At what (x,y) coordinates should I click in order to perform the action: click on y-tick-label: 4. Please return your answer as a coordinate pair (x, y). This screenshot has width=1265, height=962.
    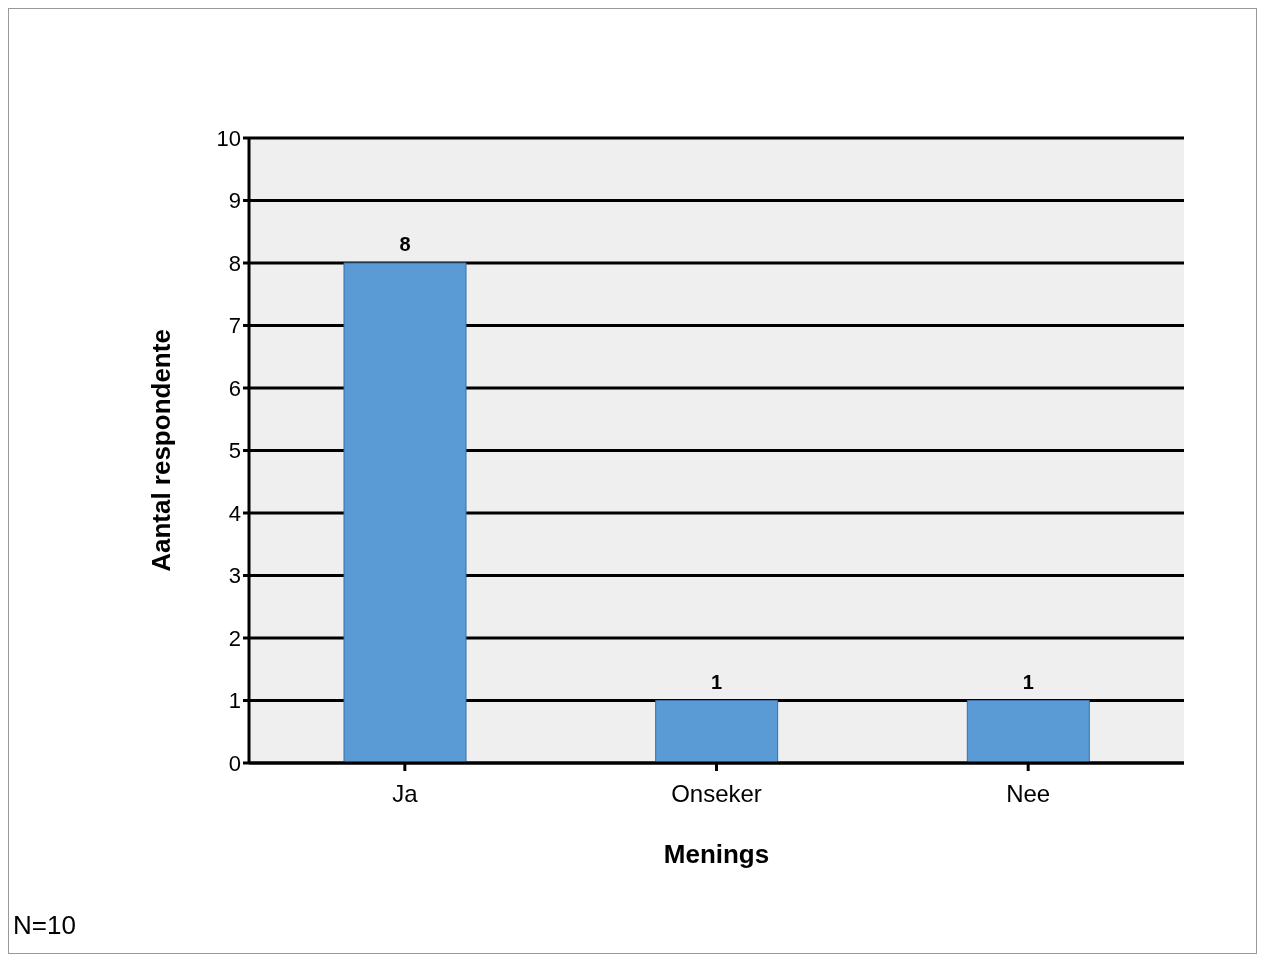
    Looking at the image, I should click on (234, 513).